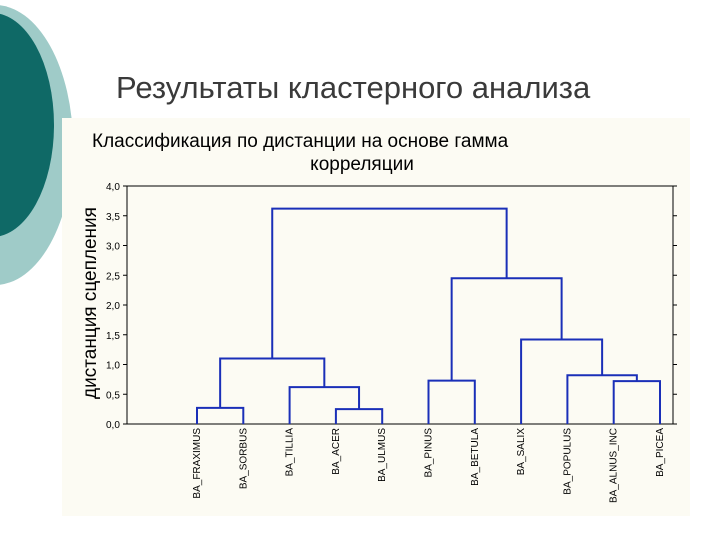 This screenshot has height=540, width=720. What do you see at coordinates (614, 465) in the screenshot?
I see `leaf-label: BA_ALNUS_INC` at bounding box center [614, 465].